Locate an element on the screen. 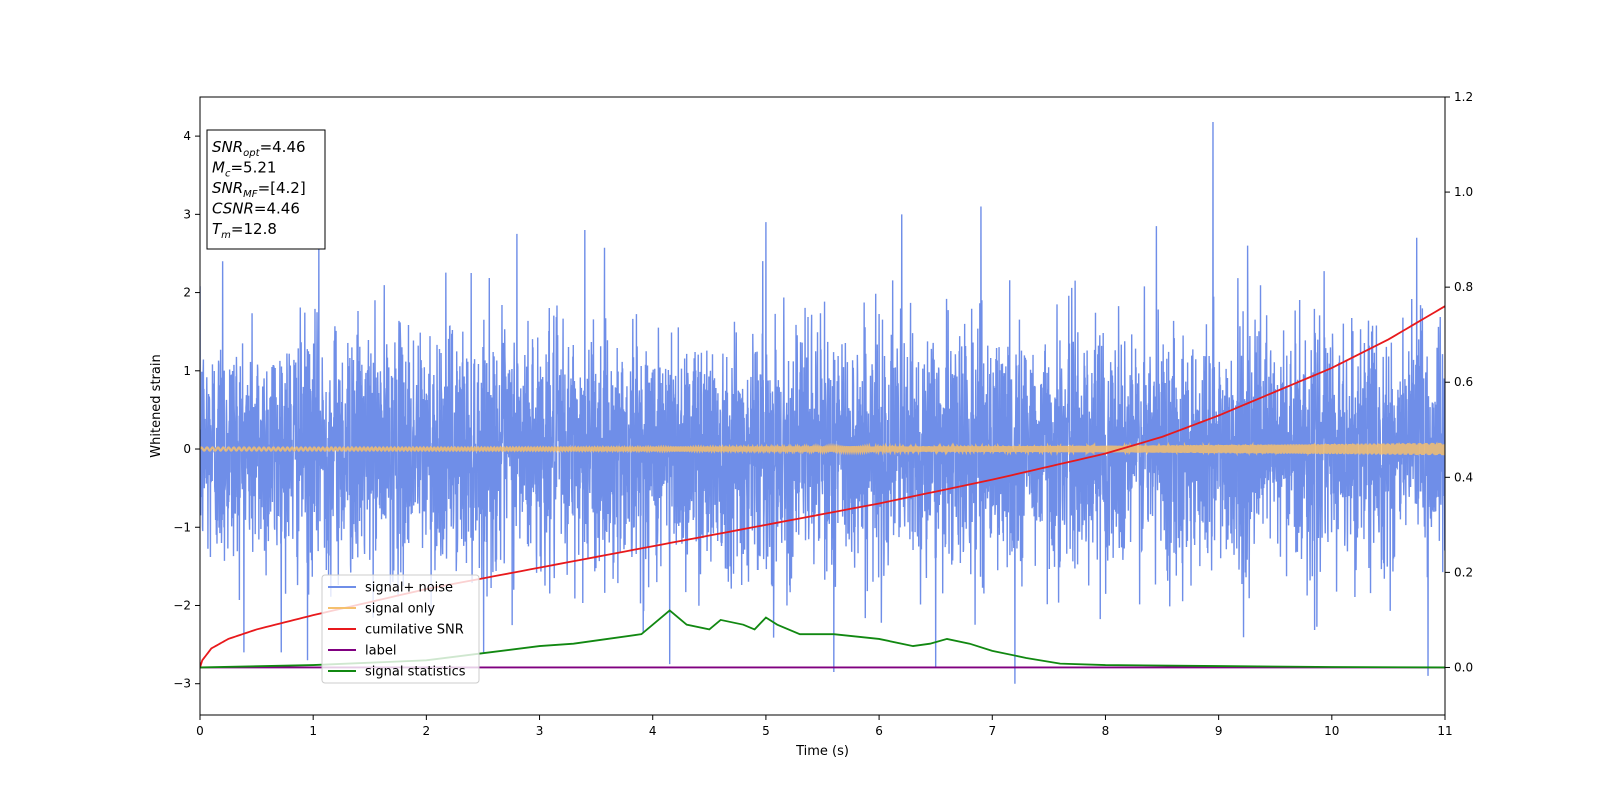 Image resolution: width=1600 pixels, height=804 pixels. legend-frame is located at coordinates (400, 629).